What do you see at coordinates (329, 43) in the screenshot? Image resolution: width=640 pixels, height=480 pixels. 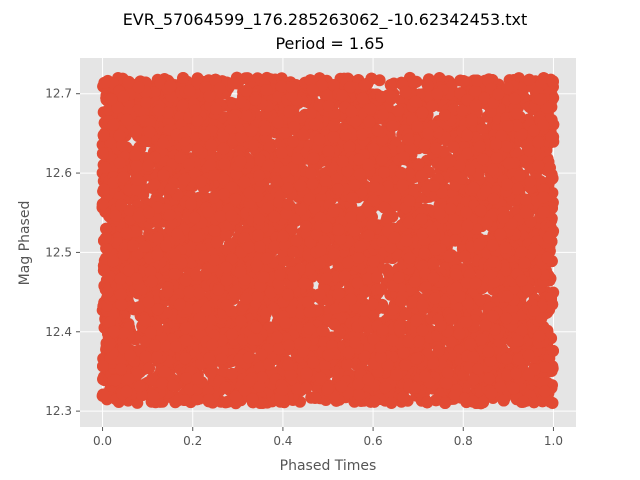 I see `chart-subtitle: Period = 1.65` at bounding box center [329, 43].